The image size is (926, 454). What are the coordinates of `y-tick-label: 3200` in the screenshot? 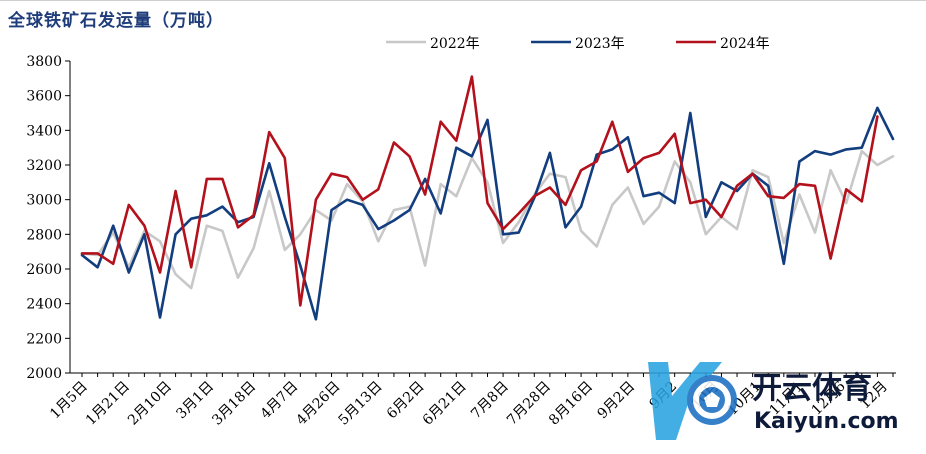 It's located at (44, 166).